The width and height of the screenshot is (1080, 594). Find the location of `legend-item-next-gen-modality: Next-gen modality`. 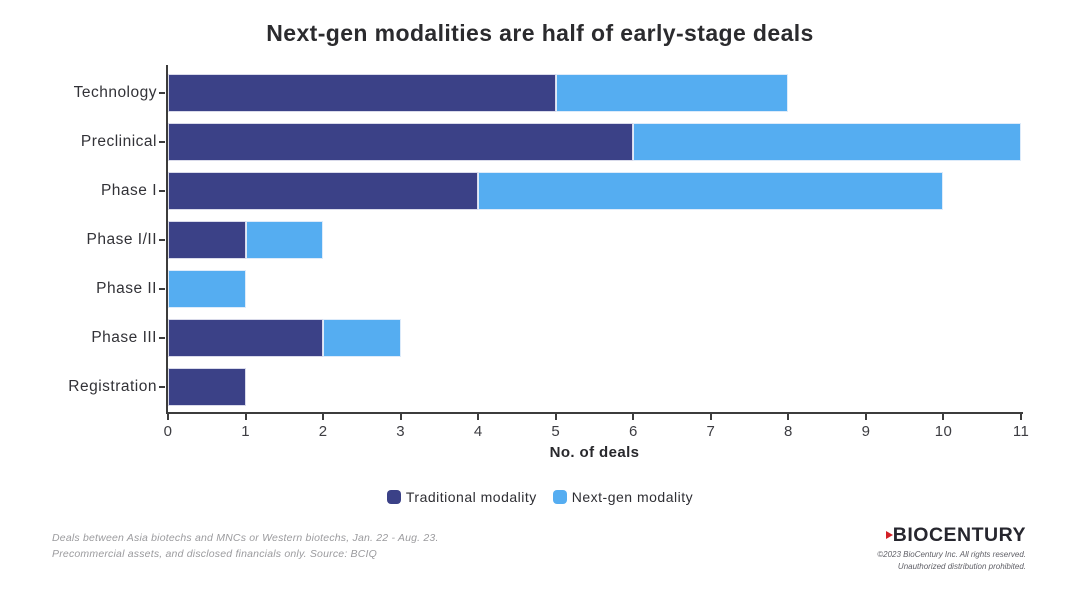

legend-item-next-gen-modality: Next-gen modality is located at coordinates (623, 497).